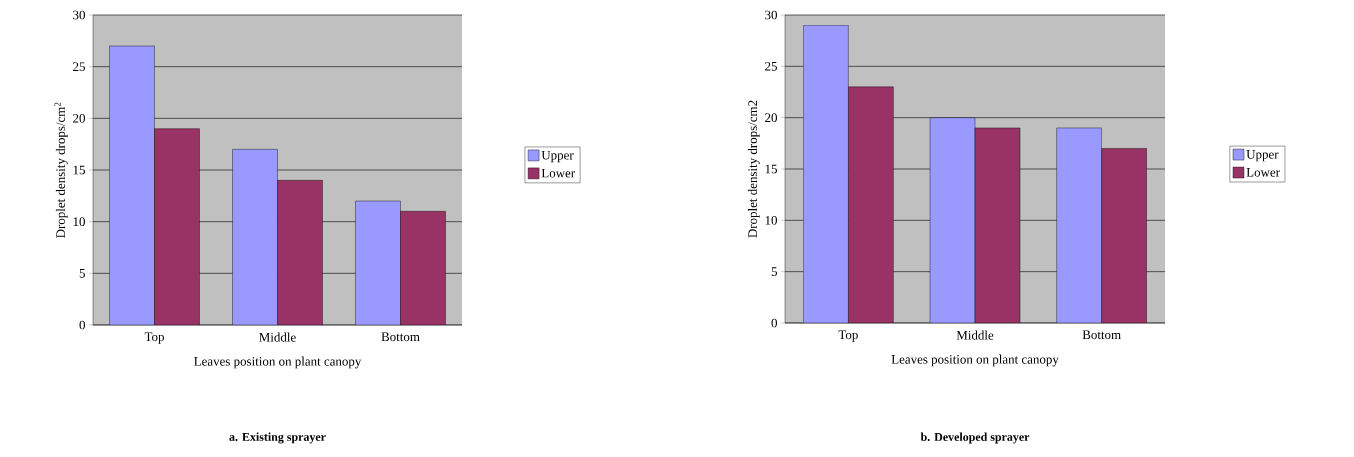 Image resolution: width=1354 pixels, height=457 pixels. What do you see at coordinates (975, 438) in the screenshot?
I see `text: b. Developed sprayer` at bounding box center [975, 438].